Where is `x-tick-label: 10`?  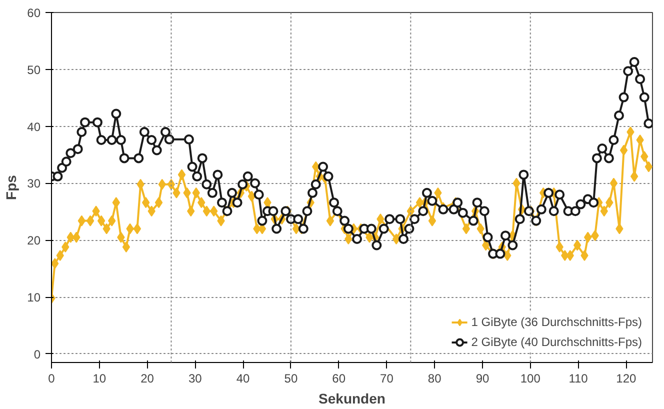 x-tick-label: 10 is located at coordinates (99, 379).